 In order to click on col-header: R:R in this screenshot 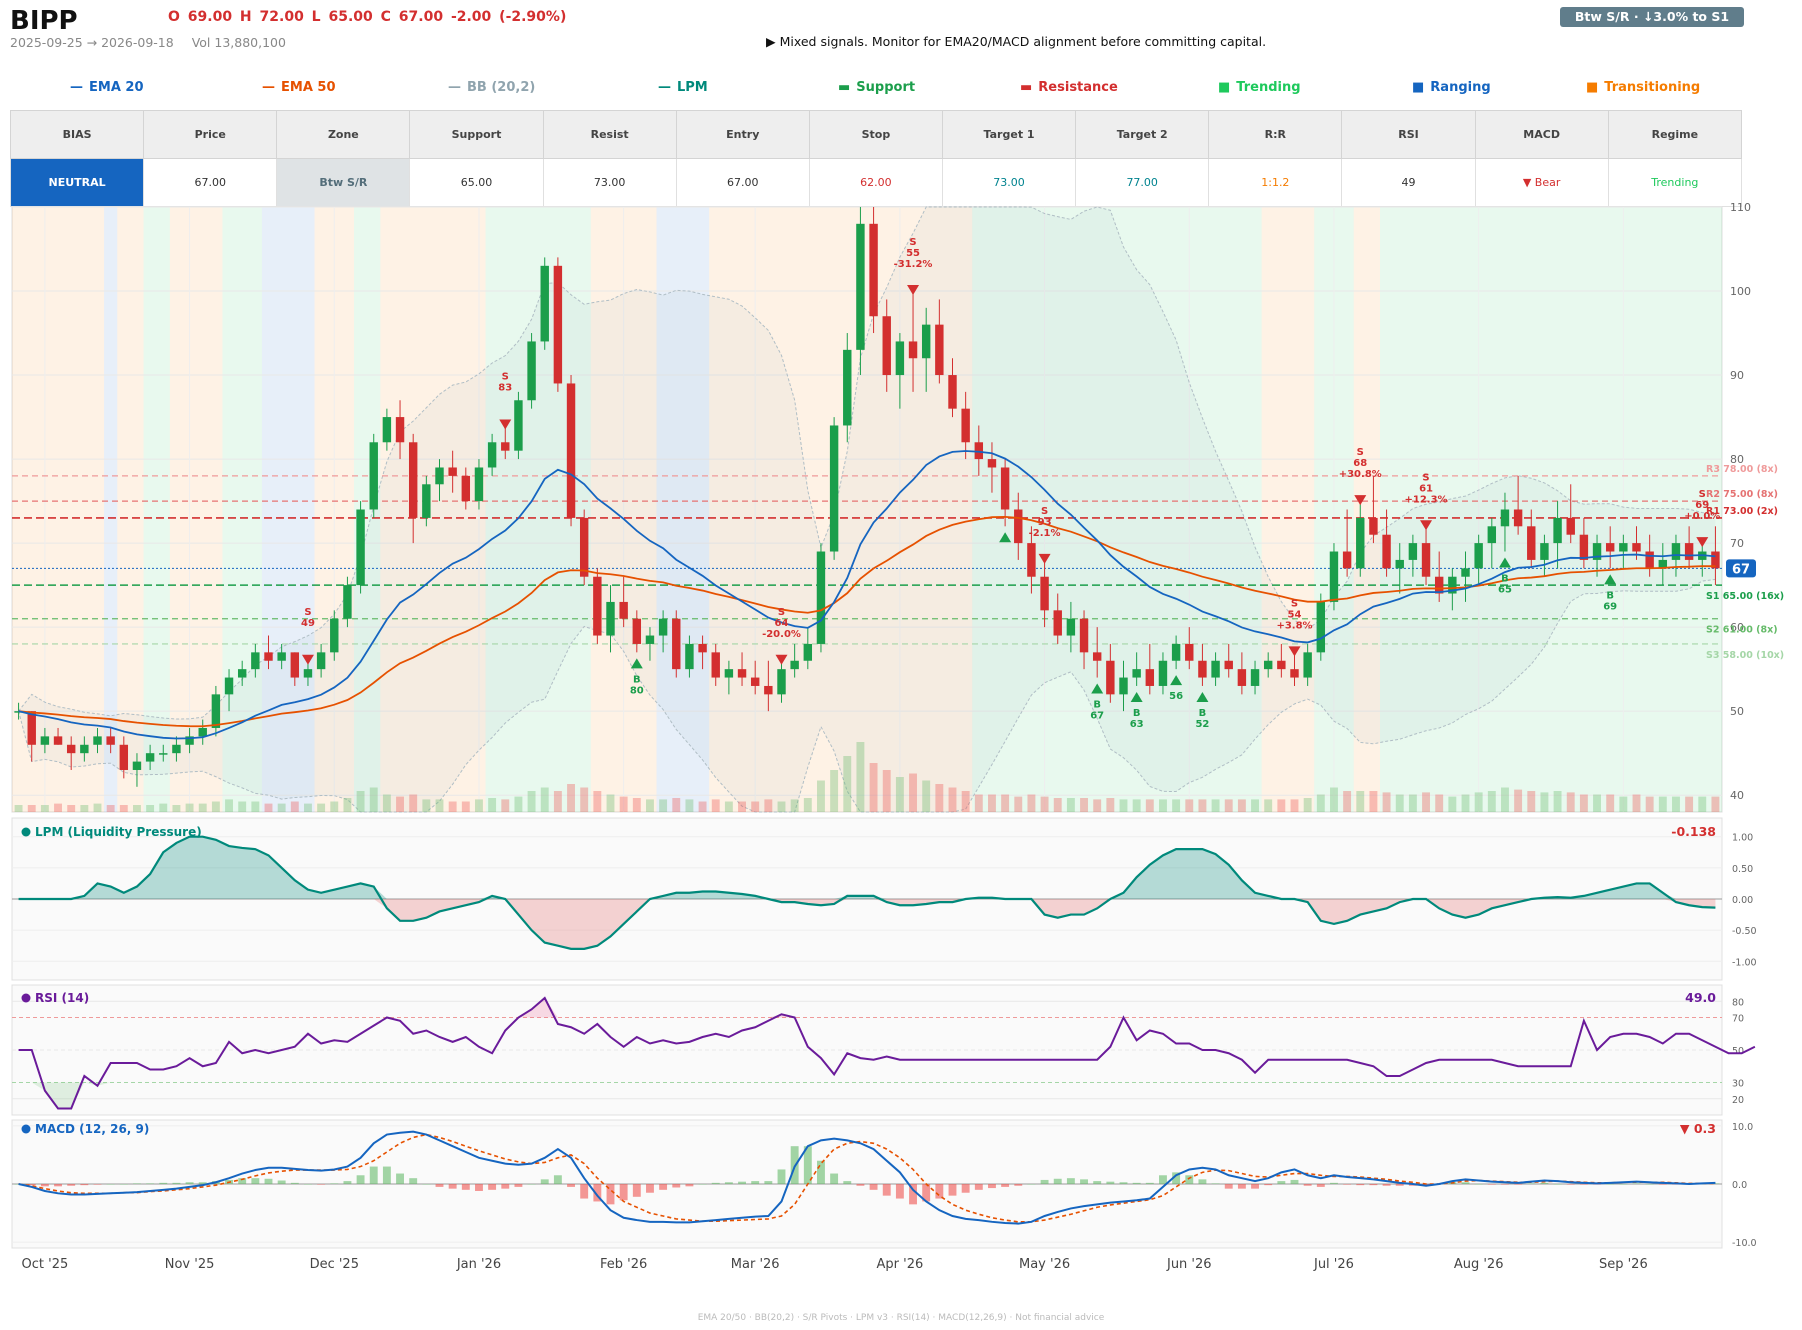, I will do `click(1275, 134)`.